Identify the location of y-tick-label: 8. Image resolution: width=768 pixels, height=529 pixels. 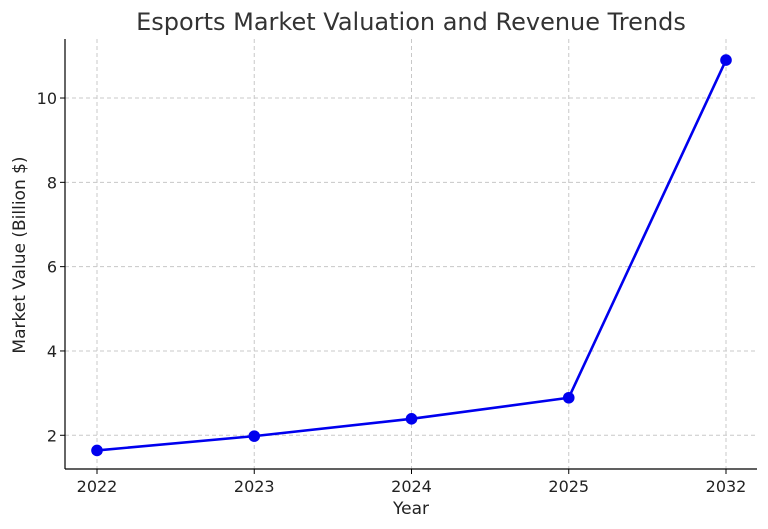
(52, 182).